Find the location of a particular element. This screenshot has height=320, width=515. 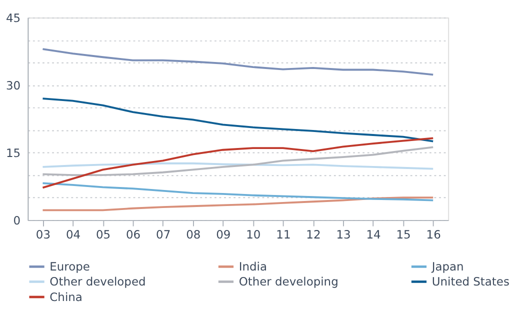

x-tick-label: 07 is located at coordinates (163, 235).